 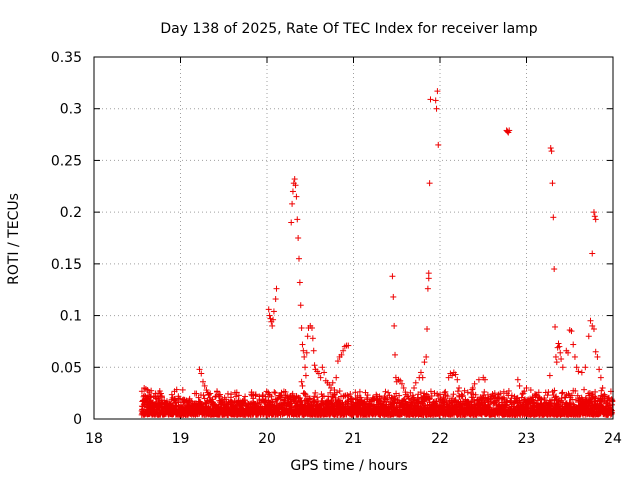 I want to click on x-axis-label: GPS time / hours, so click(x=348, y=466).